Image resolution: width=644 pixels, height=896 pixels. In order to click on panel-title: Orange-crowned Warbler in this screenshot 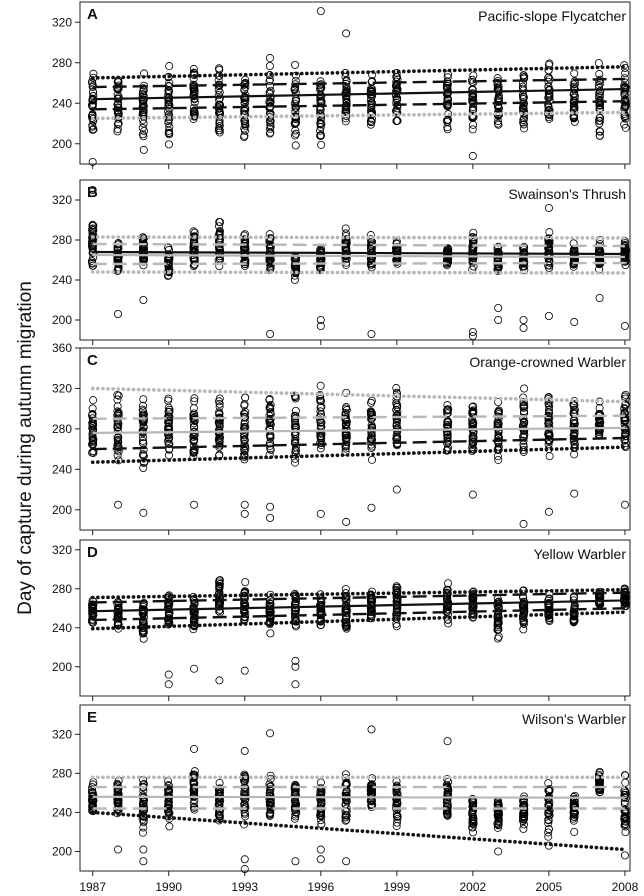, I will do `click(547, 362)`.